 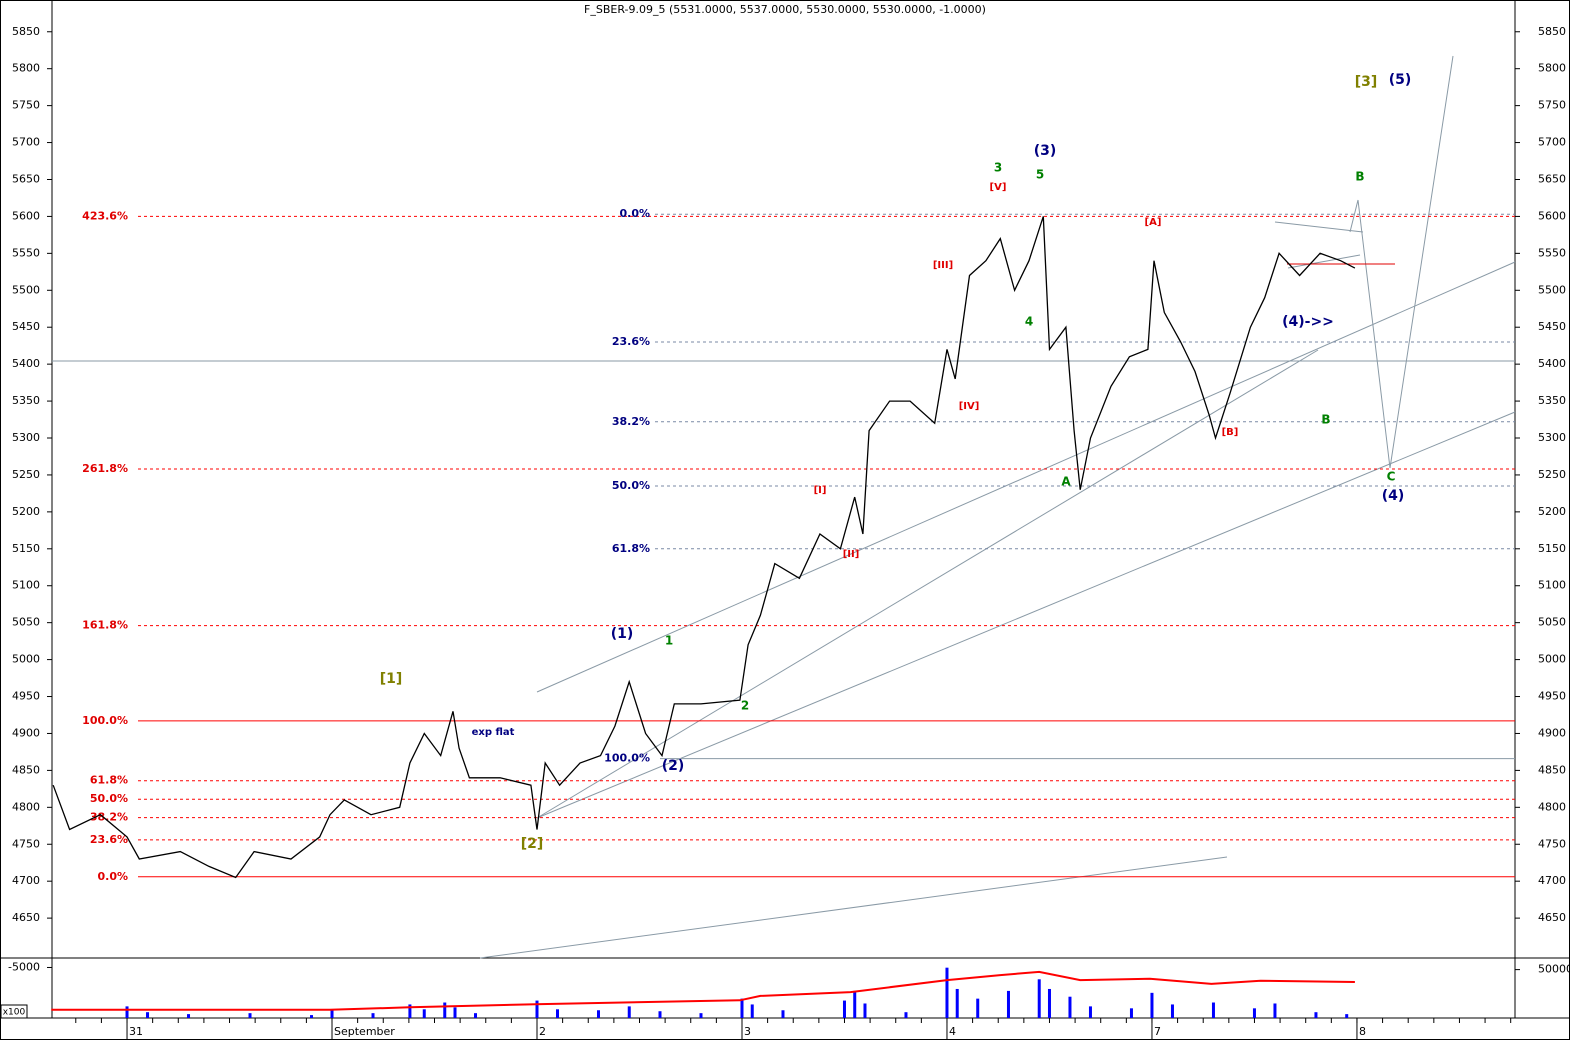 What do you see at coordinates (631, 341) in the screenshot?
I see `fib-label: 23.6%` at bounding box center [631, 341].